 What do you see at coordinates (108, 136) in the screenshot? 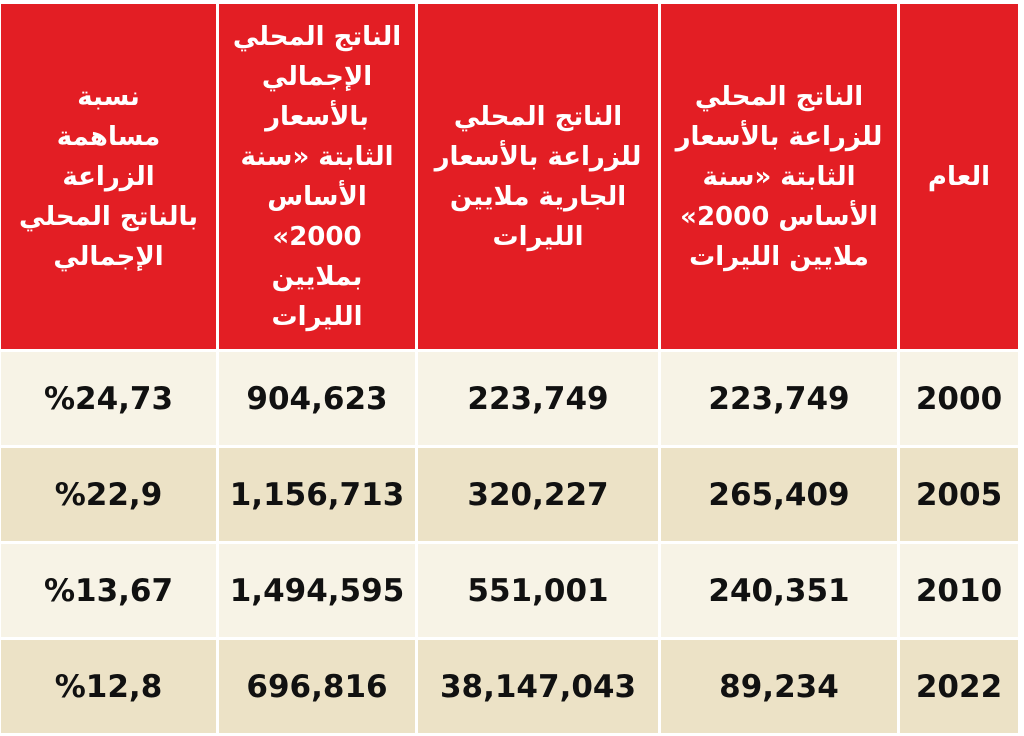
I see `header-text: مساهمة` at bounding box center [108, 136].